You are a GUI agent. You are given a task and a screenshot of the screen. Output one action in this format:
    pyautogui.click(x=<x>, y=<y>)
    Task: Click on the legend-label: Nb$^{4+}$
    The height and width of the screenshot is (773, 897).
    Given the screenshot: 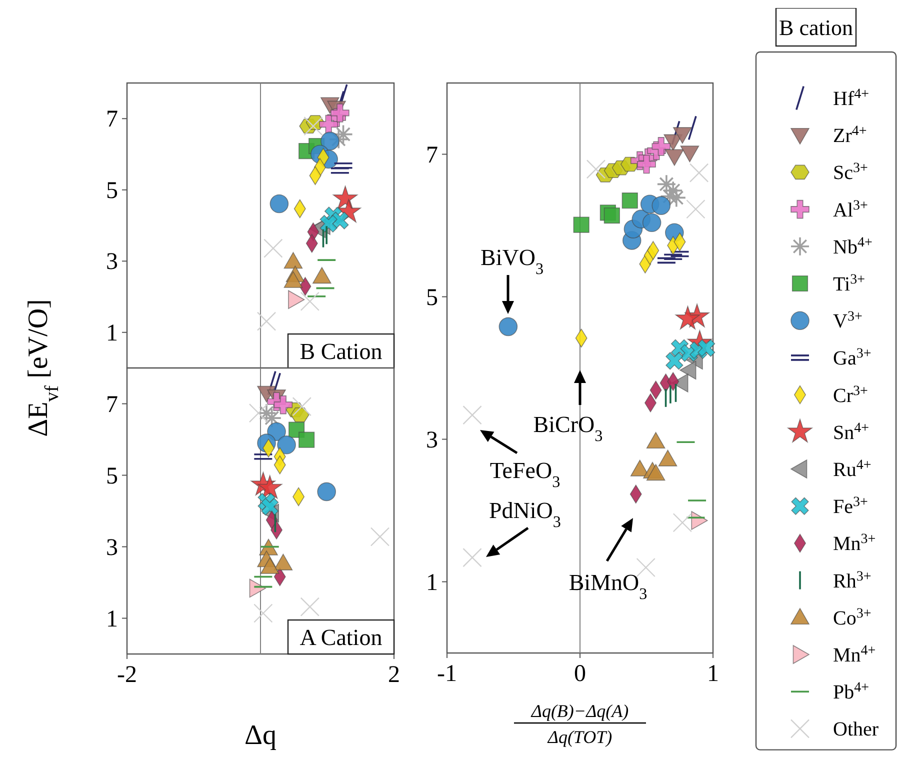 What is the action you would take?
    pyautogui.click(x=852, y=246)
    